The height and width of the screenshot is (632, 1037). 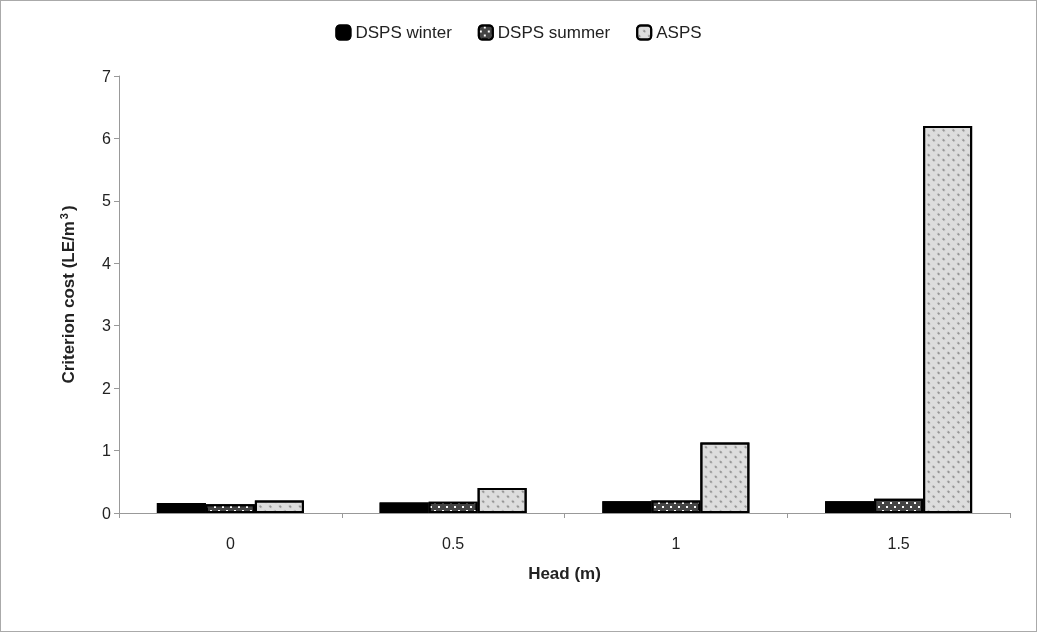 What do you see at coordinates (564, 573) in the screenshot?
I see `x-axis-title: Head (m)` at bounding box center [564, 573].